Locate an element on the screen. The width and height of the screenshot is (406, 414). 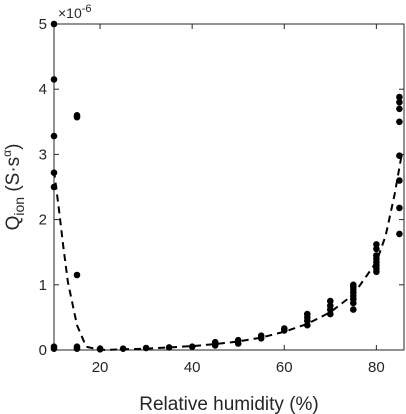
y-axis-label: Qion (S·sα) is located at coordinates (13, 187).